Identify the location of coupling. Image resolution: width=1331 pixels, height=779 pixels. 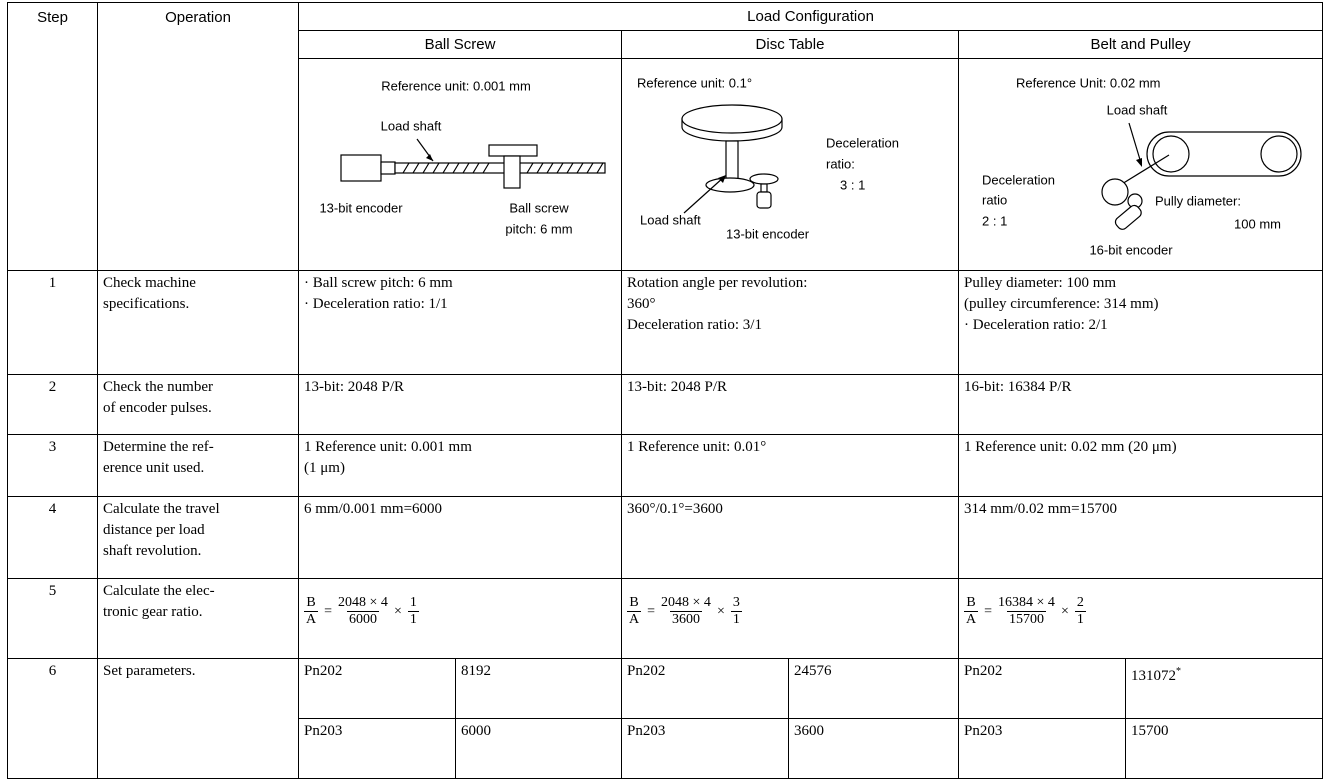
(388, 168).